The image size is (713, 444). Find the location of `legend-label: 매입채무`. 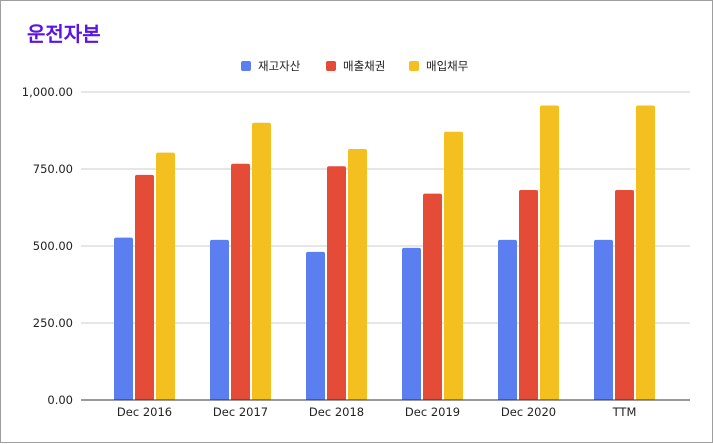

legend-label: 매입채무 is located at coordinates (447, 66).